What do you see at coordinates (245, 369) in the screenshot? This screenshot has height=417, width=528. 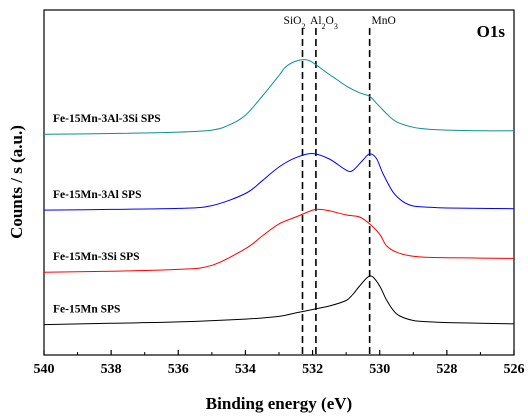 I see `x-tick-label: 534` at bounding box center [245, 369].